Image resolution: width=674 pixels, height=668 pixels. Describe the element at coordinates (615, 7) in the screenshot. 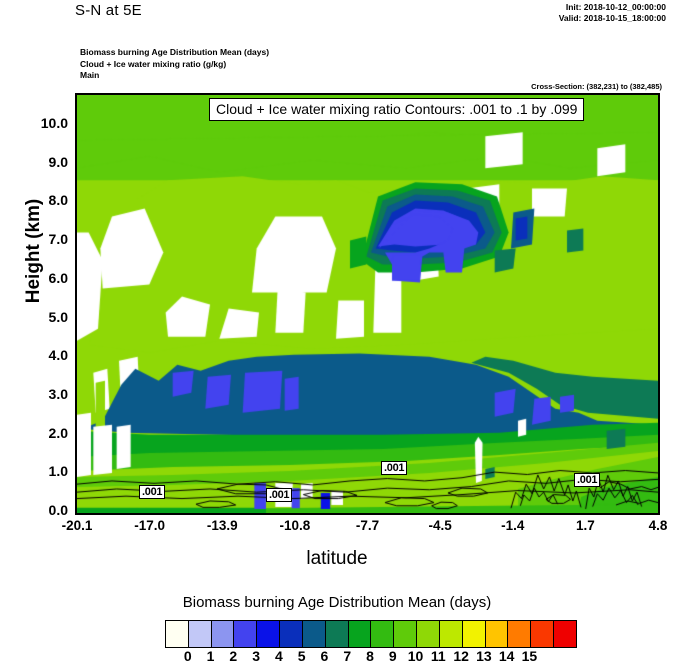

I see `init-time-label: Init: 2018-10-12_00:00:00` at that location.